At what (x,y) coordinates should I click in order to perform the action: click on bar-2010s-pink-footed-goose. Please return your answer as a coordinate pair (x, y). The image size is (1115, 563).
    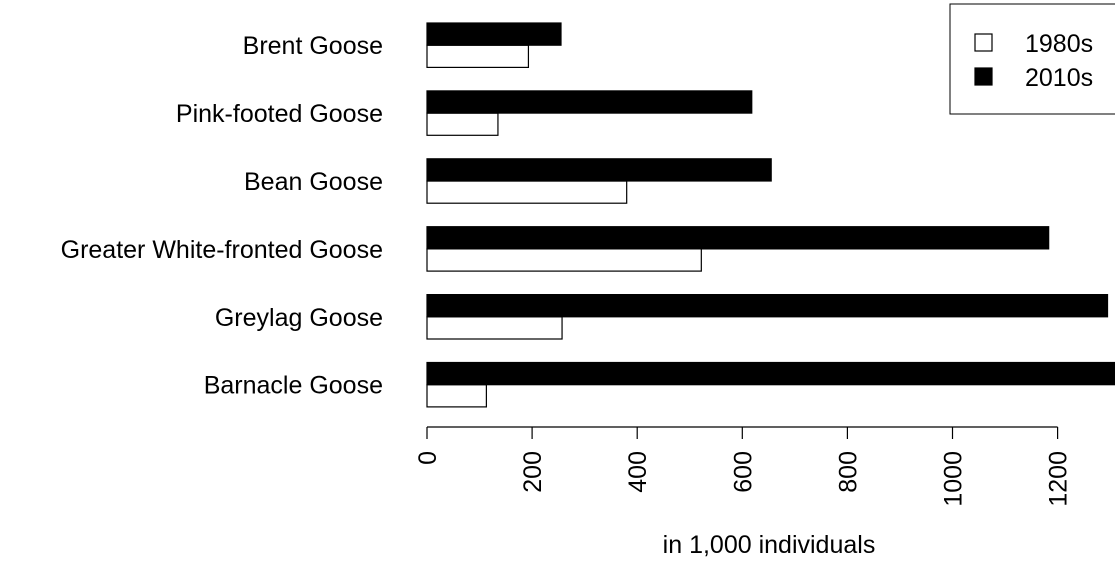
    Looking at the image, I should click on (589, 102).